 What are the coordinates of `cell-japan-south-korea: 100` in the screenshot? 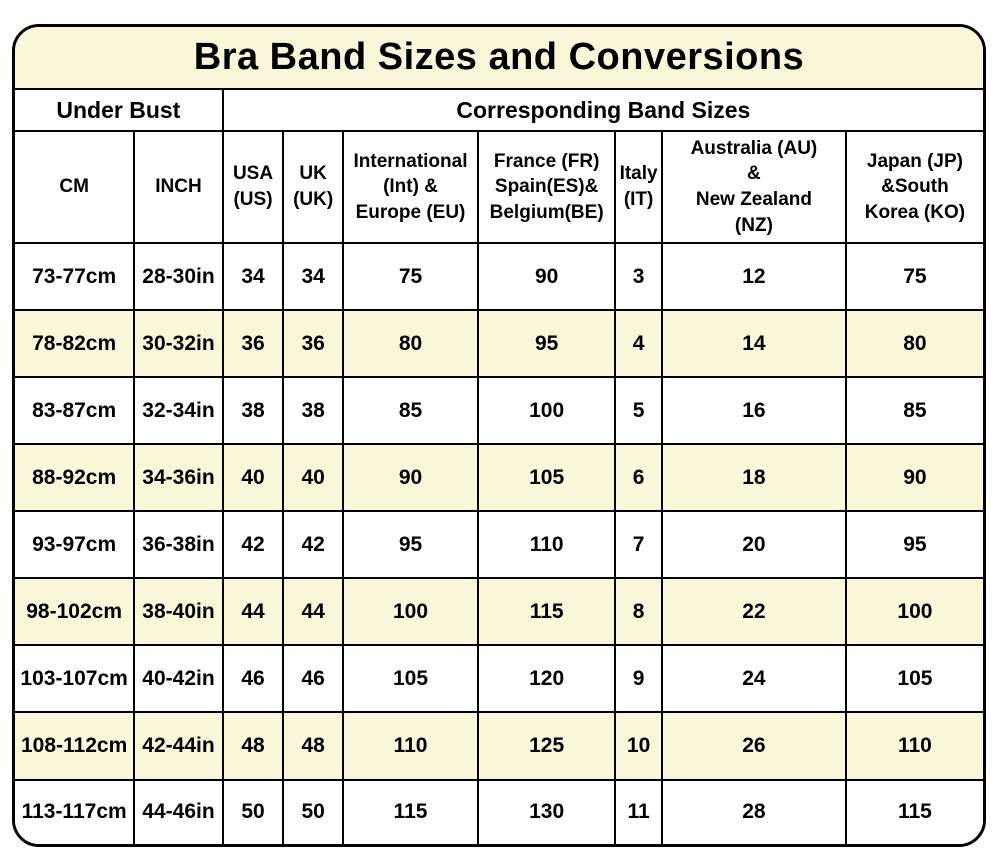 It's located at (913, 612).